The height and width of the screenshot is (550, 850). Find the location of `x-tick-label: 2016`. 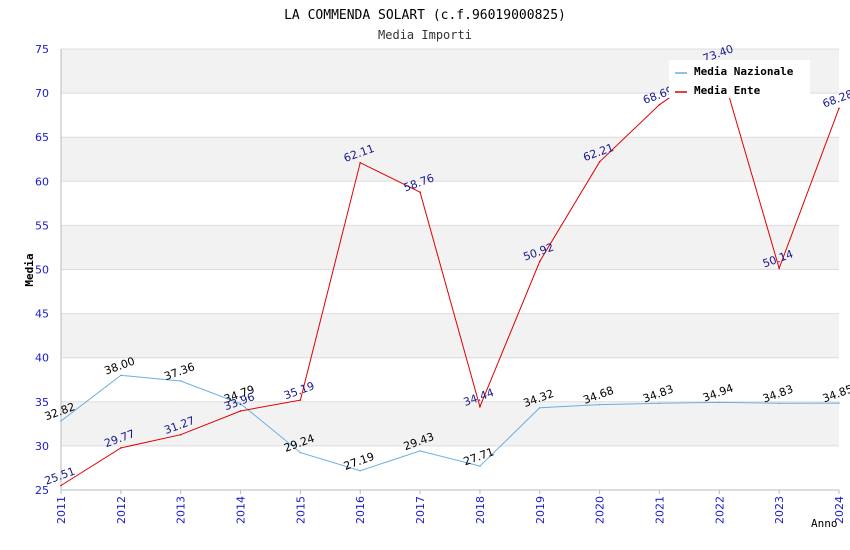

x-tick-label: 2016 is located at coordinates (360, 510).